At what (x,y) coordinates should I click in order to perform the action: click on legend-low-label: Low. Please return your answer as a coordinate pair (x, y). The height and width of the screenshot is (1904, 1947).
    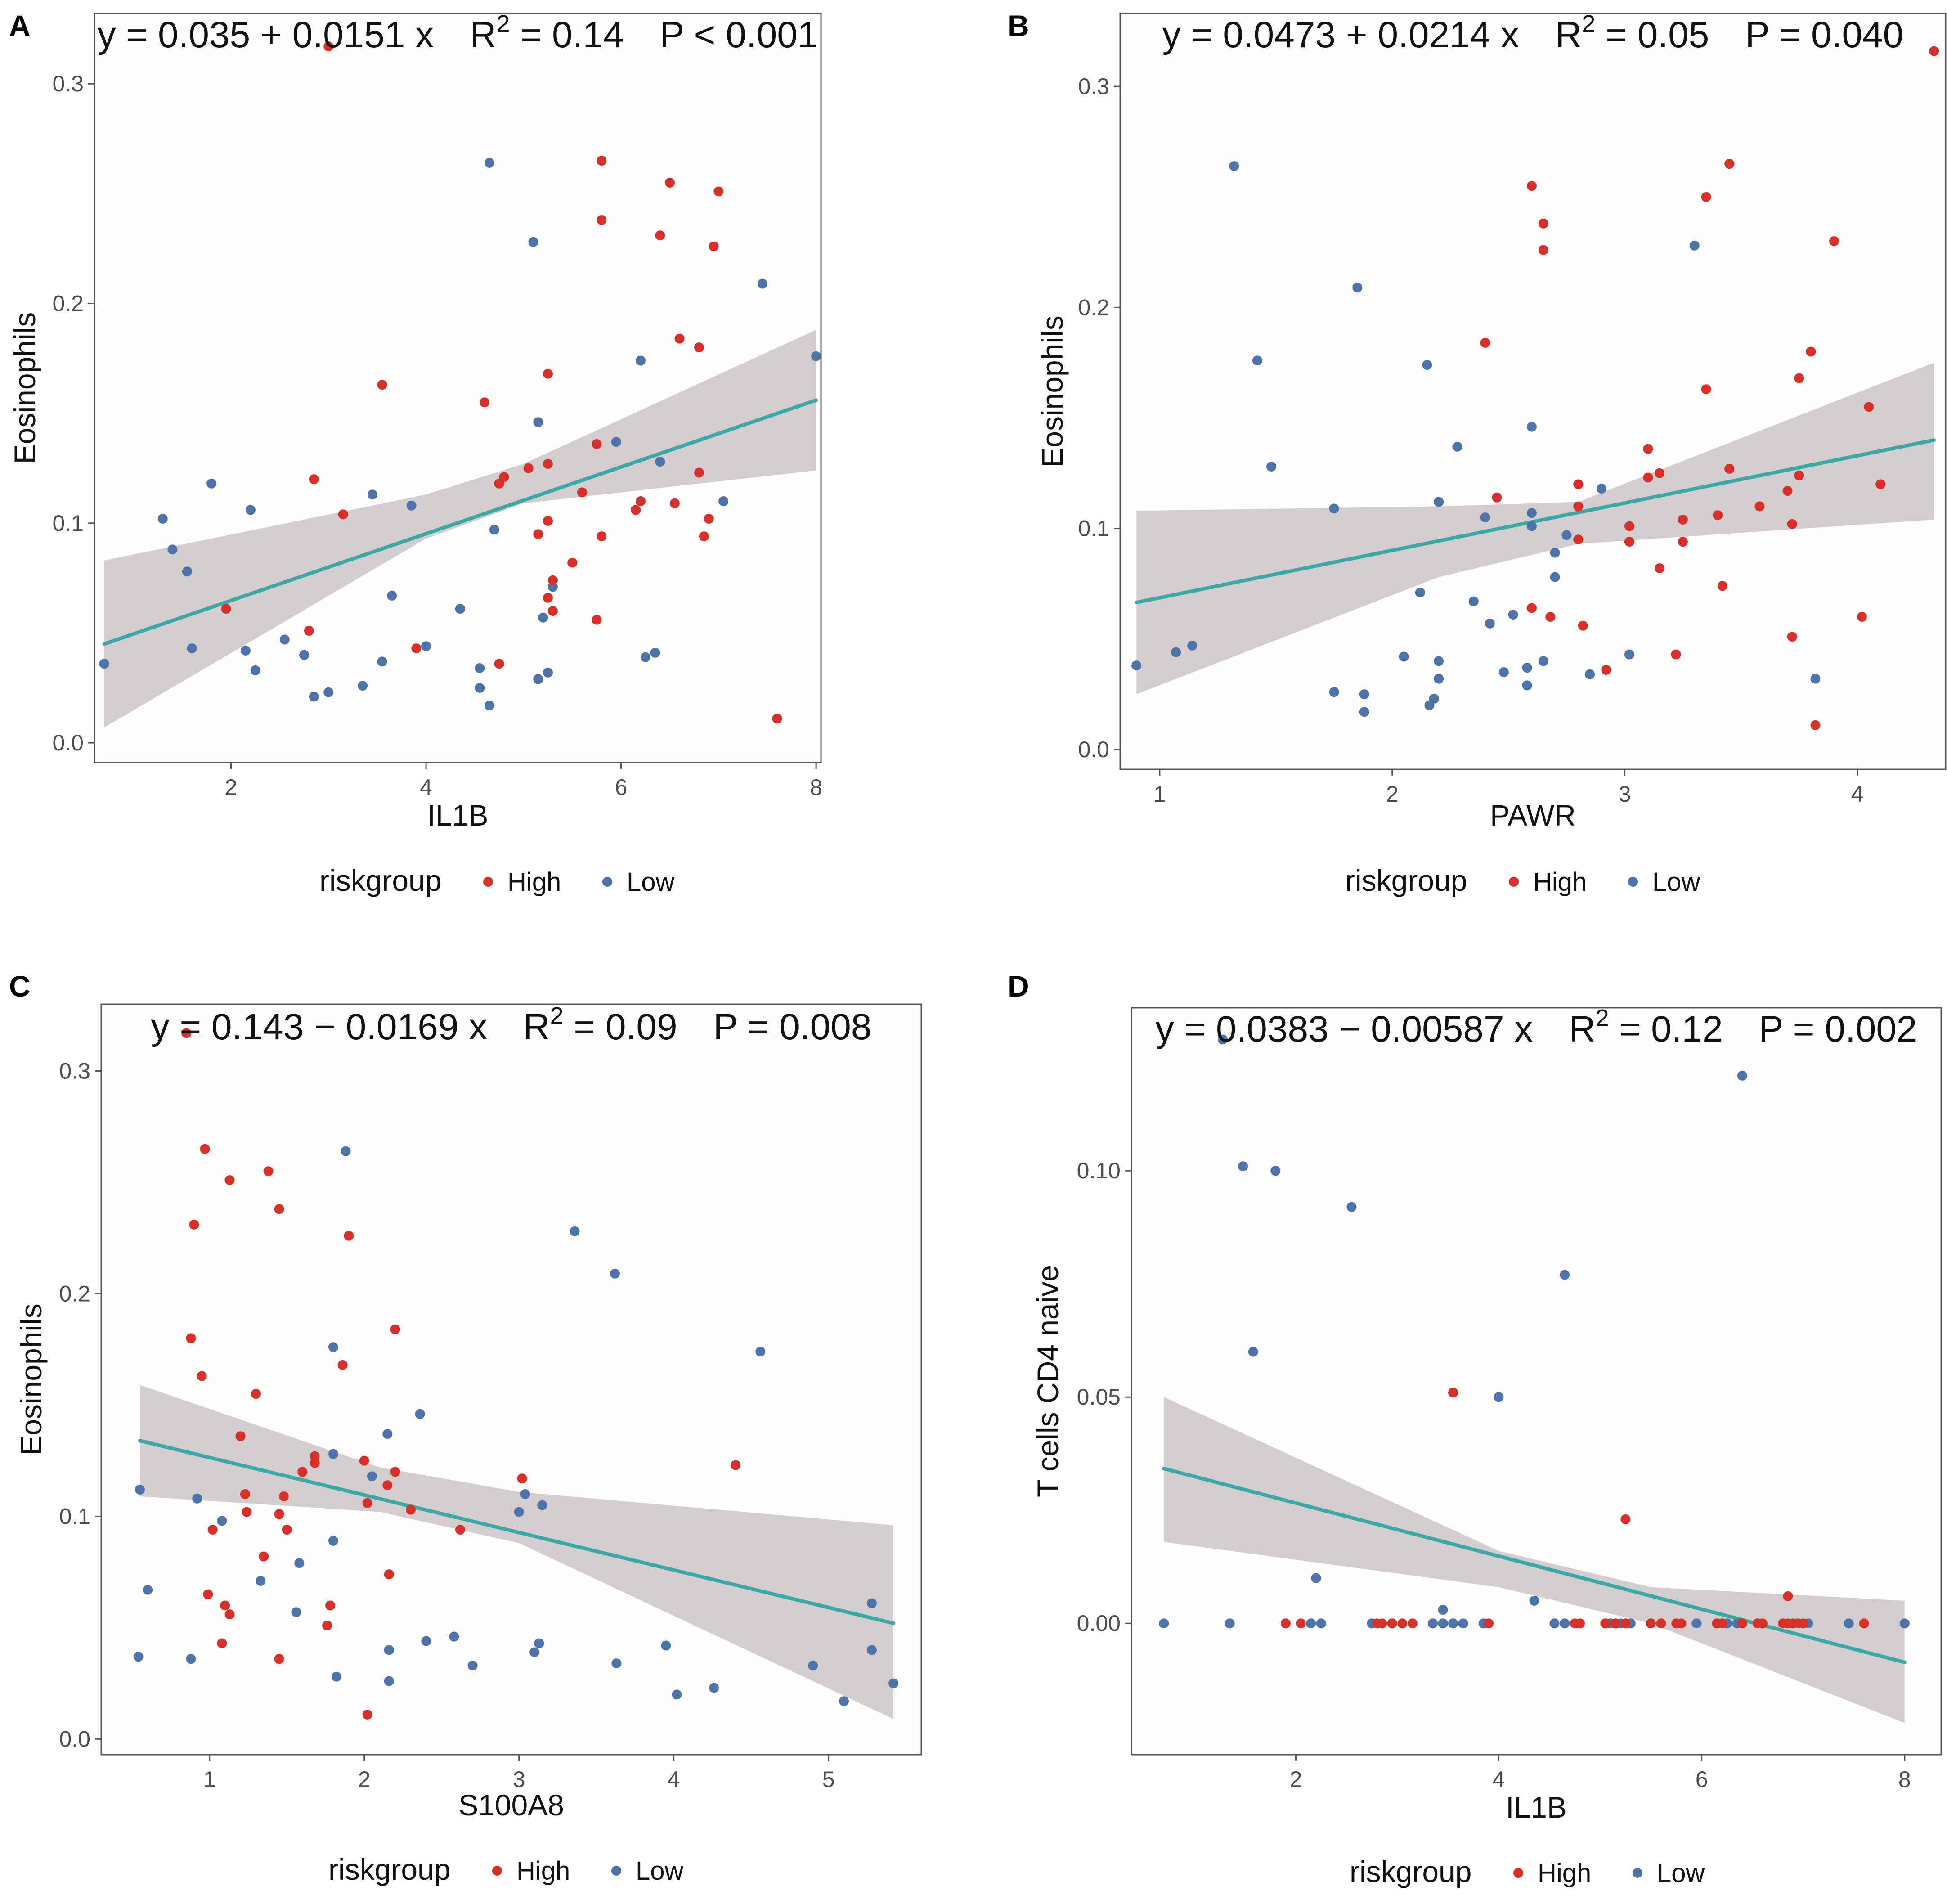
    Looking at the image, I should click on (1676, 882).